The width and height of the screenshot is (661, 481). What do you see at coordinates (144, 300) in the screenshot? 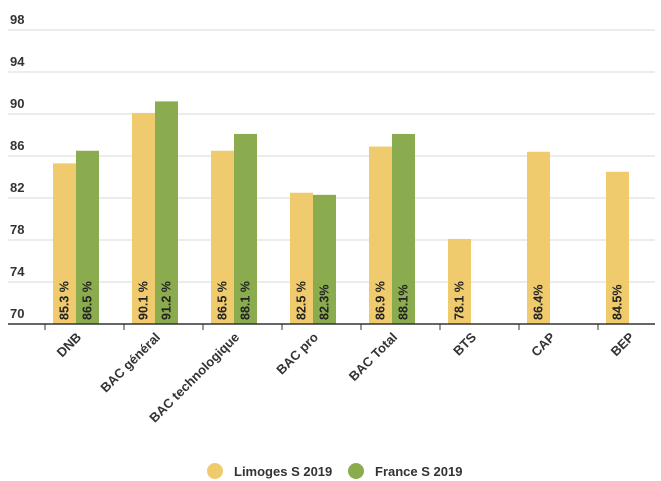
I see `data-label: 90.1 %` at bounding box center [144, 300].